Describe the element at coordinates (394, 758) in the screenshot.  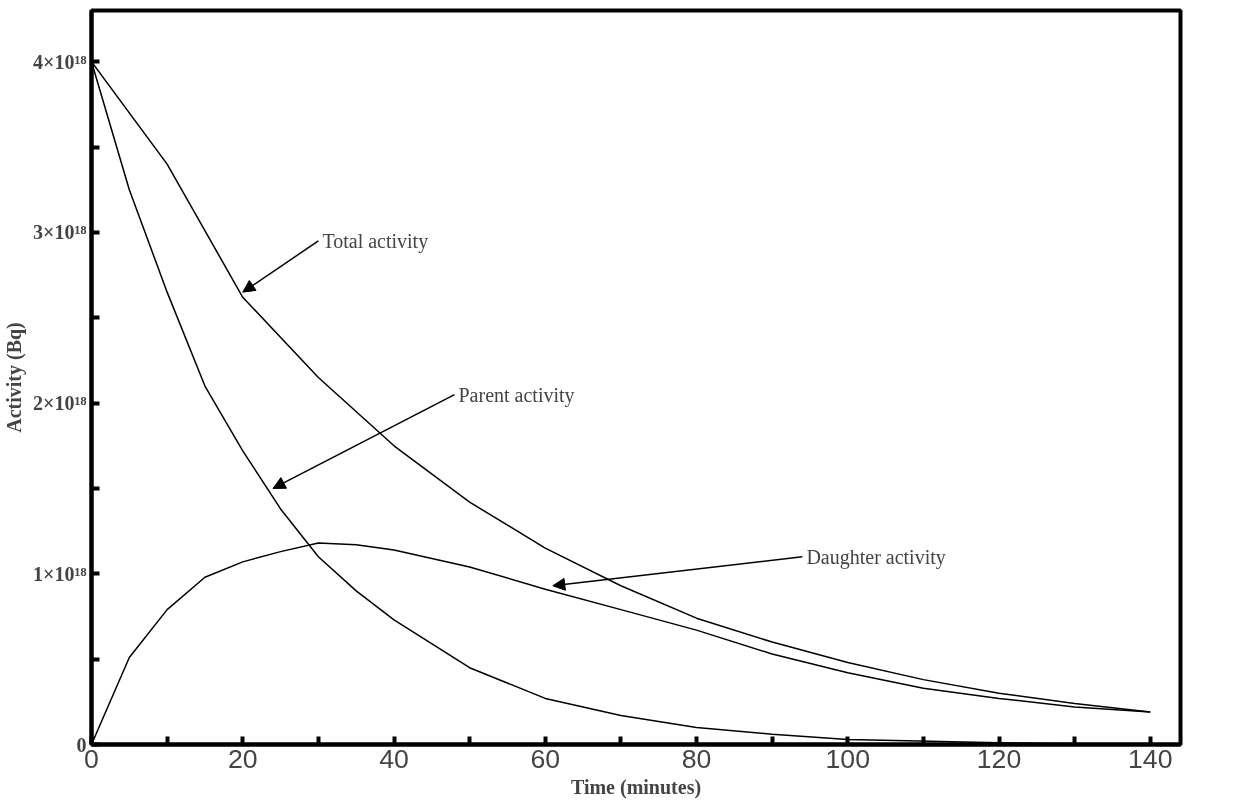
I see `x-tick-label: 40` at that location.